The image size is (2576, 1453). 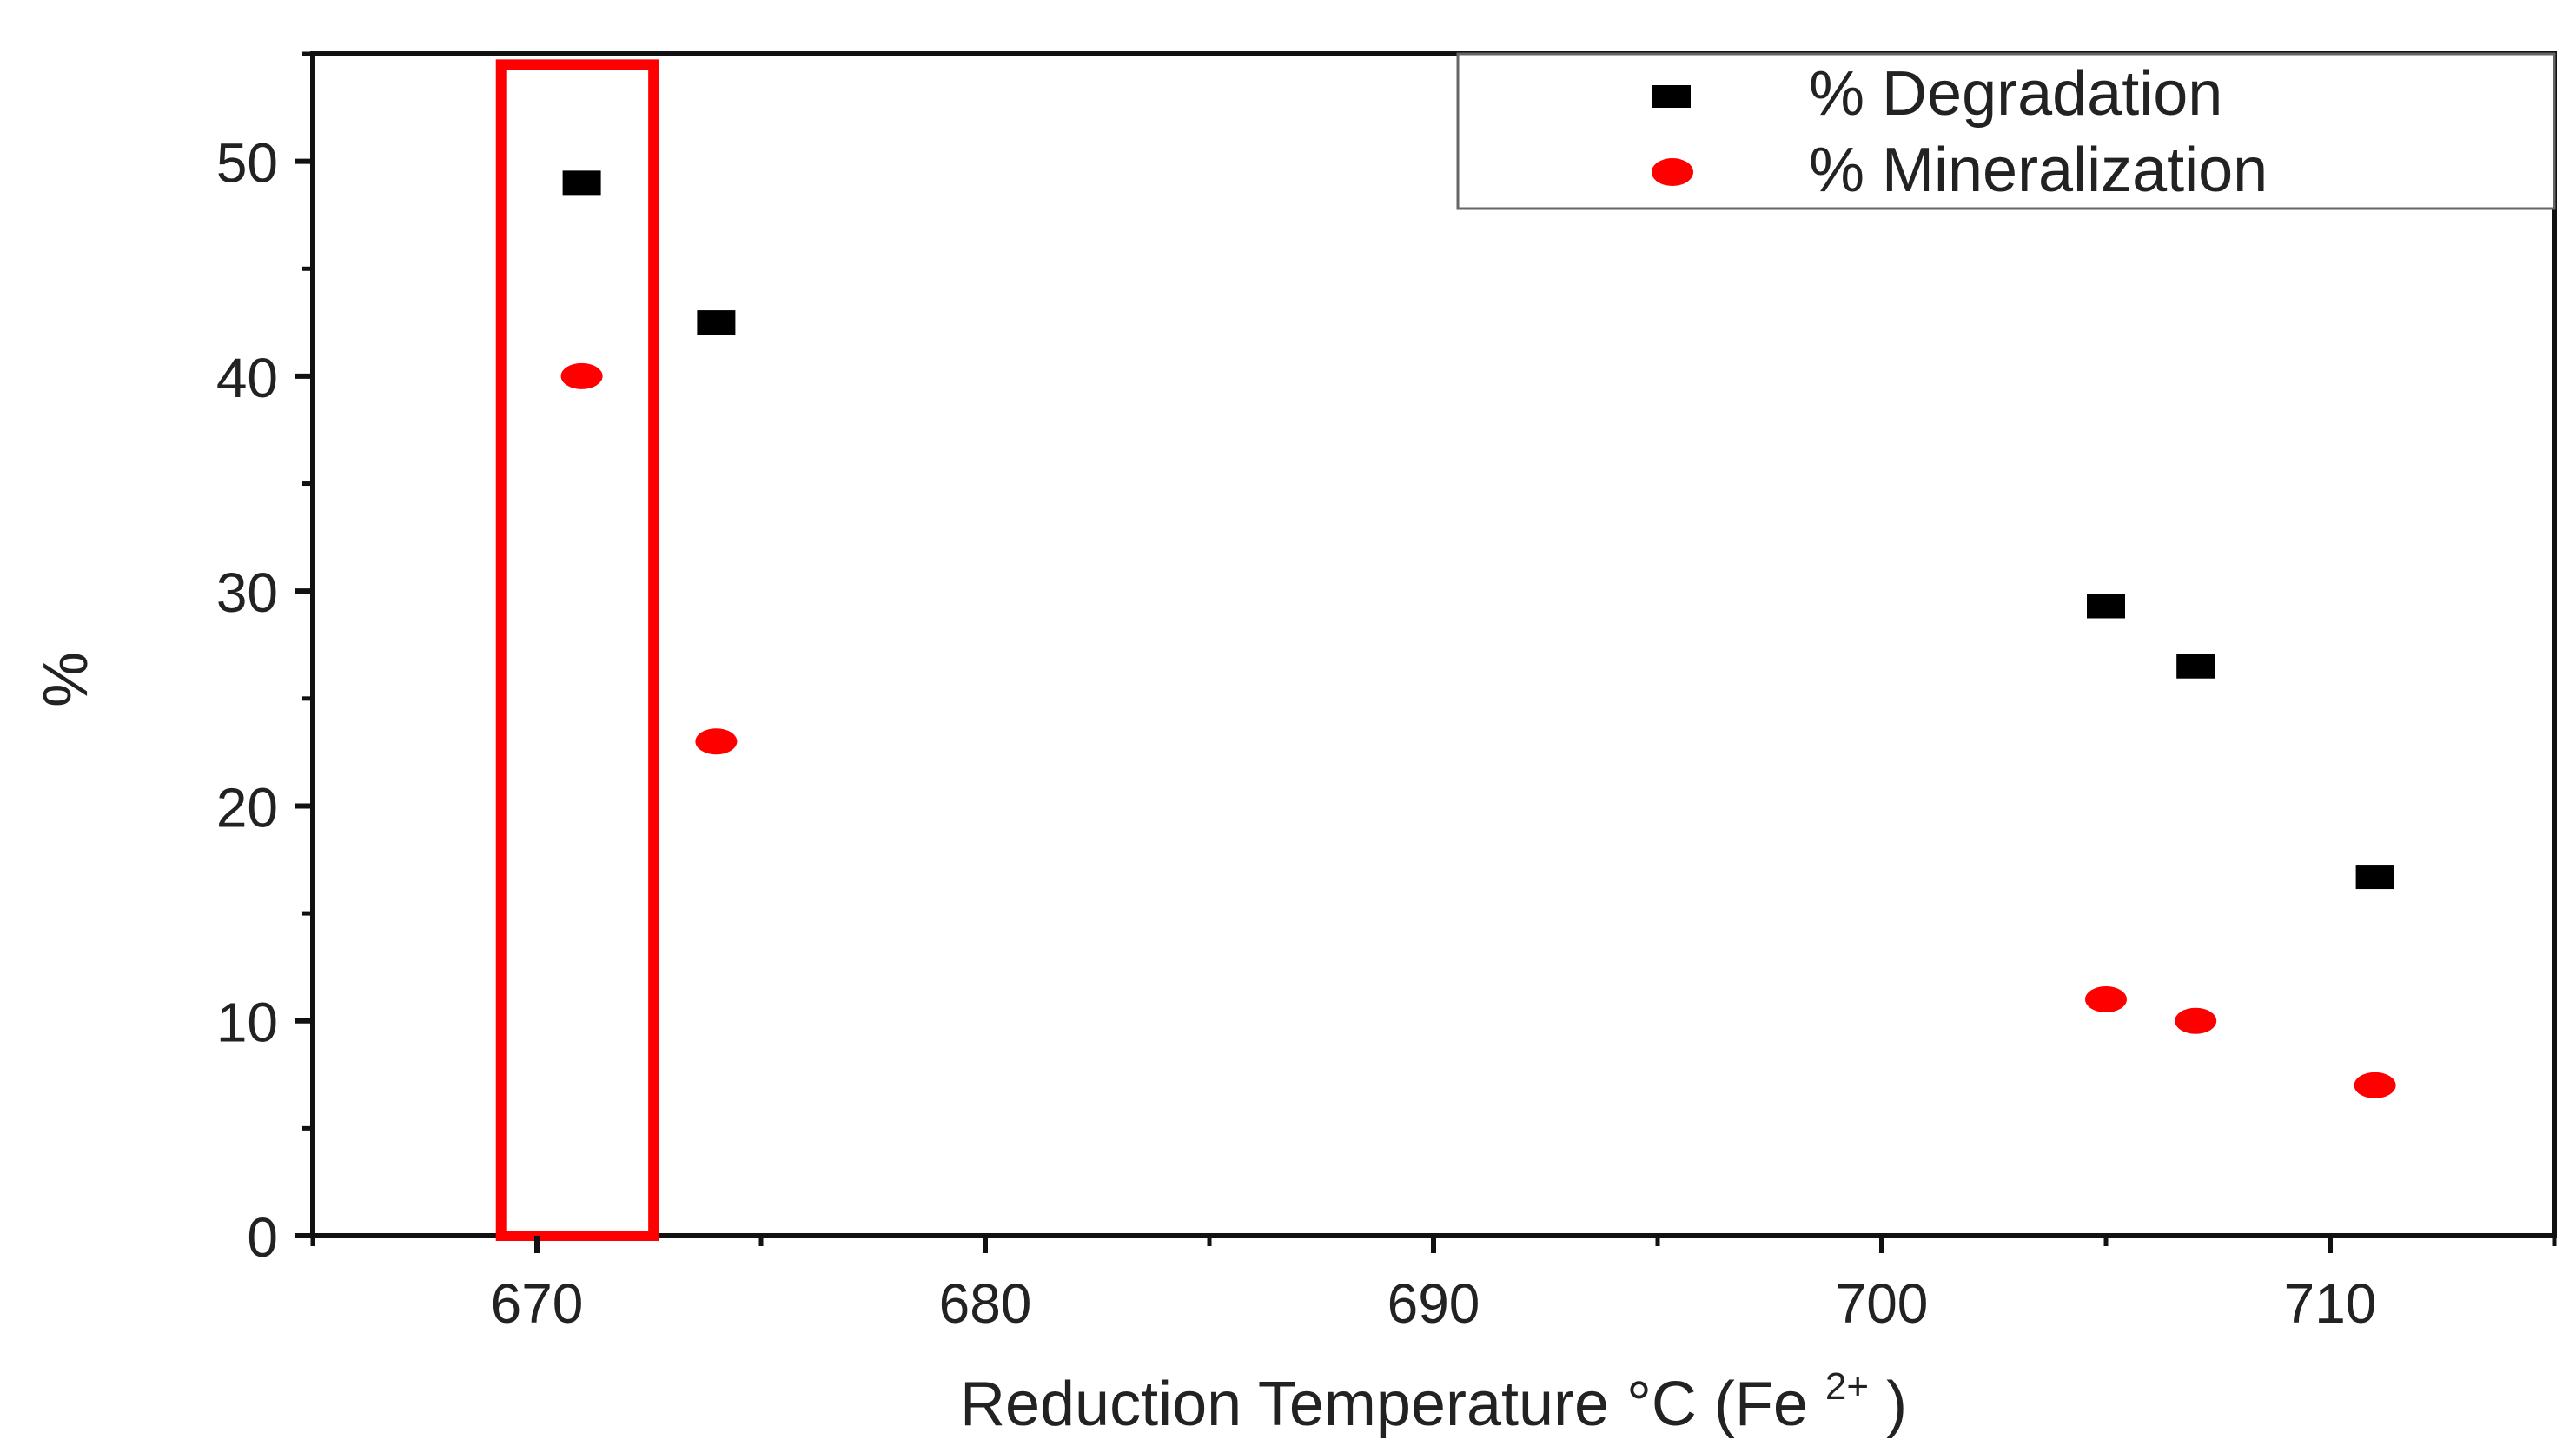 What do you see at coordinates (985, 1303) in the screenshot?
I see `x-tick-label: 680` at bounding box center [985, 1303].